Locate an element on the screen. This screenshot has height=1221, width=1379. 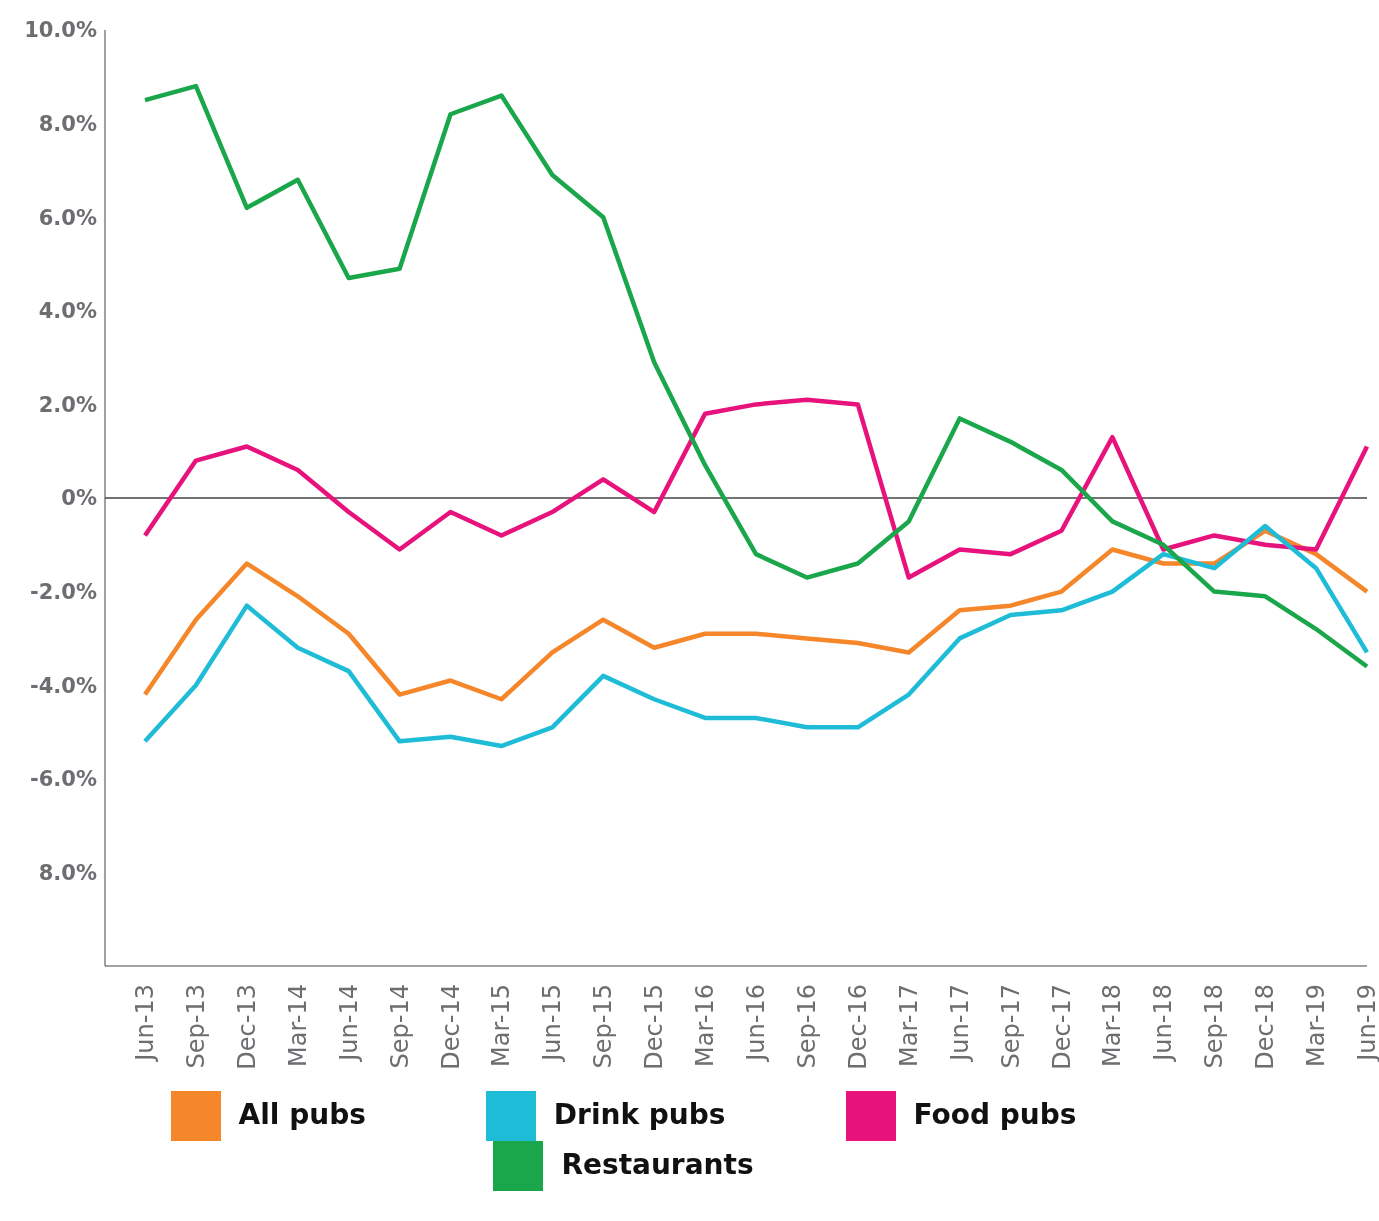
x-tick-label: Mar-19 is located at coordinates (1316, 1025).